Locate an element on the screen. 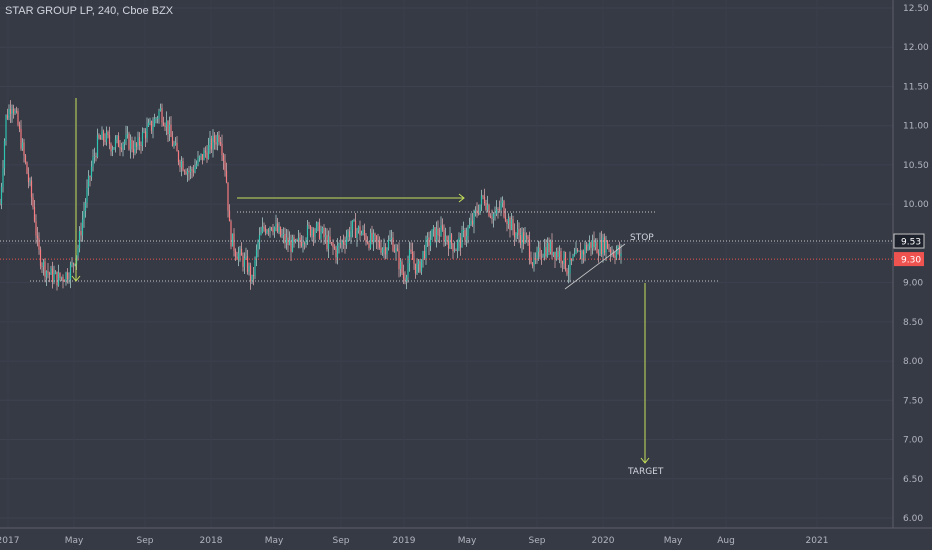  price-level-label: 9.30 is located at coordinates (911, 261).